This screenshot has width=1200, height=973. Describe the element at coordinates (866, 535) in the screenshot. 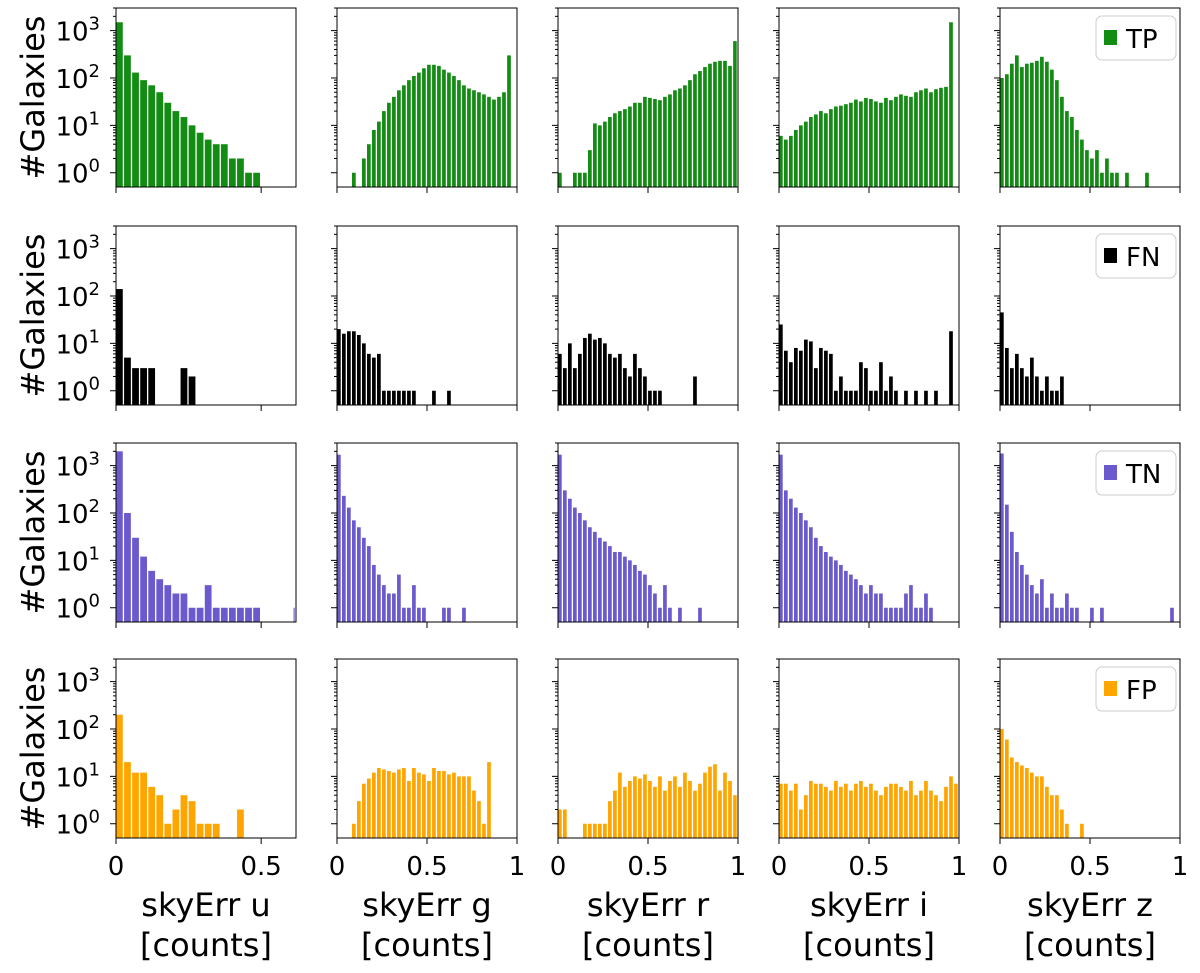

I see `panel-tn-i` at that location.